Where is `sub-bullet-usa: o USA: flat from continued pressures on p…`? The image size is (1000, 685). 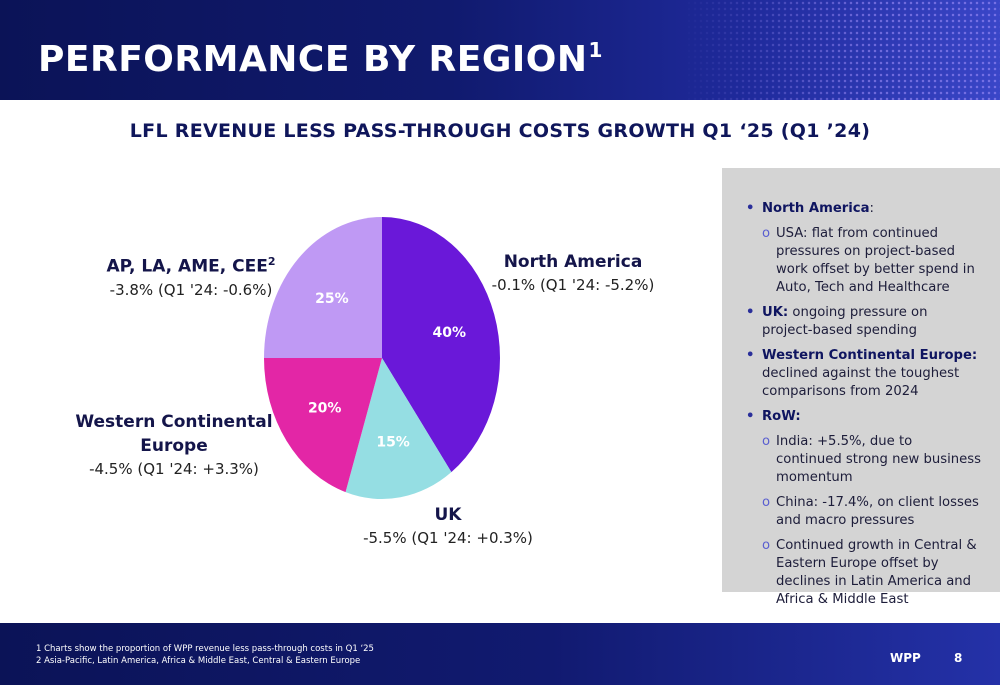
sub-bullet-usa: o USA: flat from continued pressures on p… is located at coordinates (868, 260).